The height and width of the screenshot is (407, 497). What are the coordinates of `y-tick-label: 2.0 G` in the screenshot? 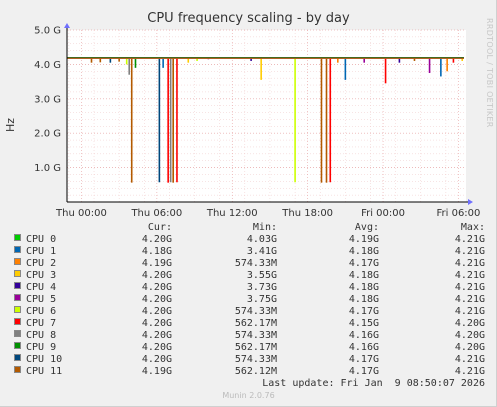 It's located at (47, 134).